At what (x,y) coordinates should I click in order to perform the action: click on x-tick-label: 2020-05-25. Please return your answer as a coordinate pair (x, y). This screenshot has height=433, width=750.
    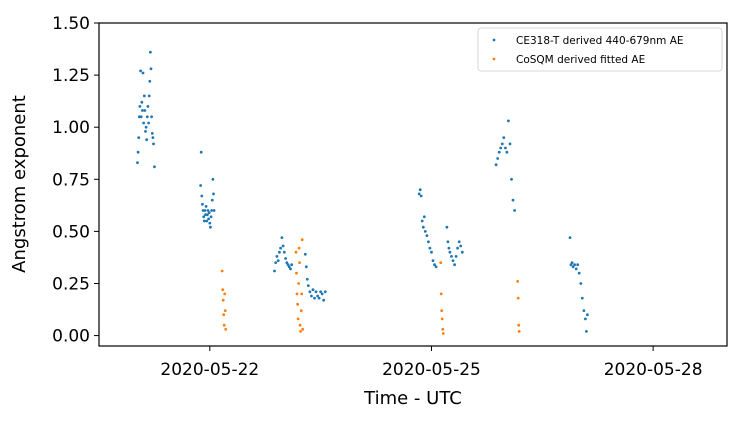
    Looking at the image, I should click on (431, 370).